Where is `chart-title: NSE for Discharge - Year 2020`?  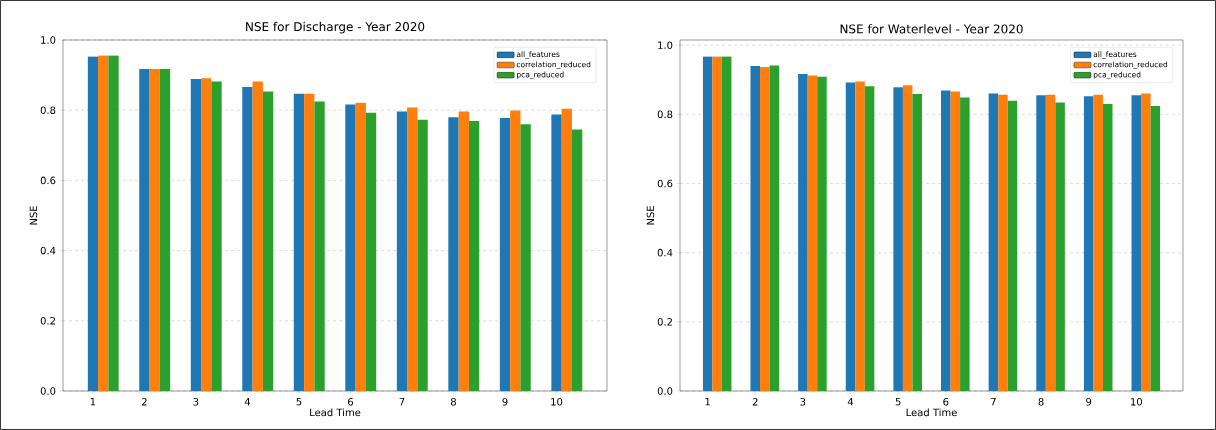
chart-title: NSE for Discharge - Year 2020 is located at coordinates (335, 27).